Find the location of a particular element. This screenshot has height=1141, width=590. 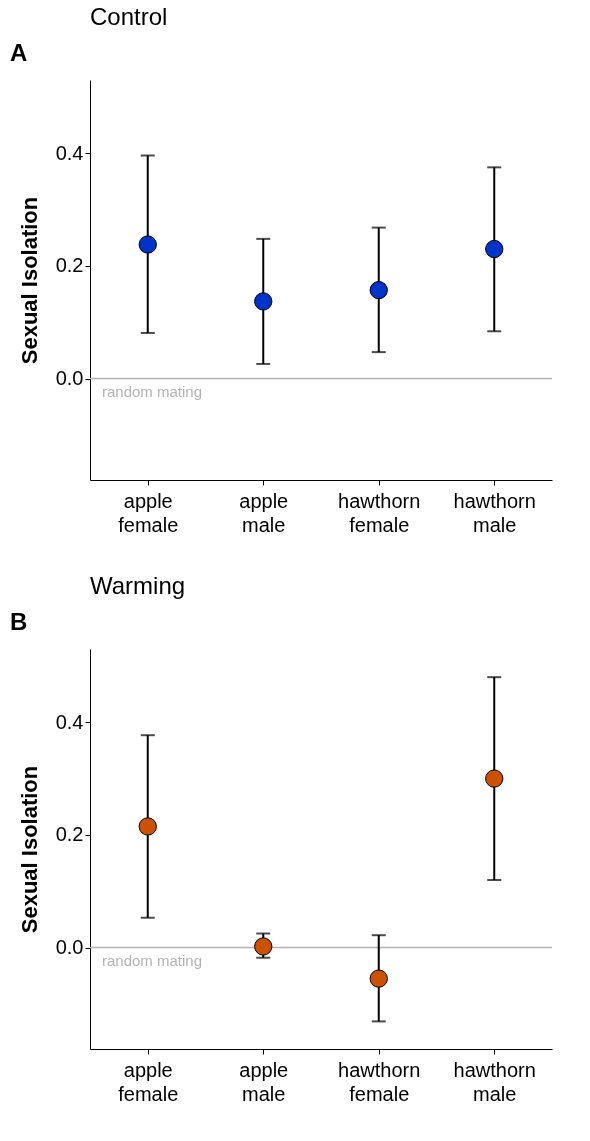

chart-title: Control is located at coordinates (129, 16).